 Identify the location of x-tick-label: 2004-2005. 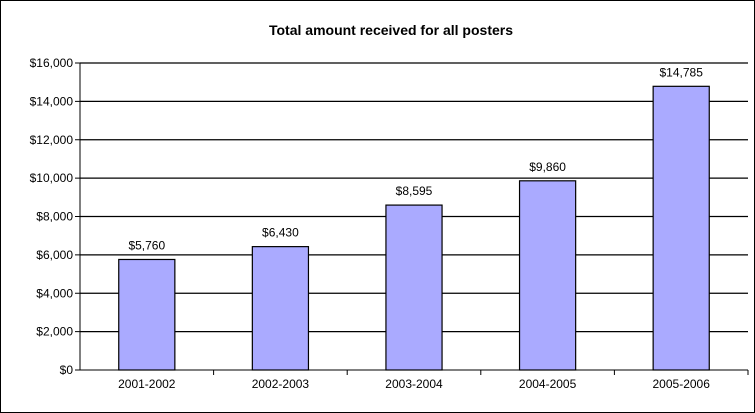
(548, 384).